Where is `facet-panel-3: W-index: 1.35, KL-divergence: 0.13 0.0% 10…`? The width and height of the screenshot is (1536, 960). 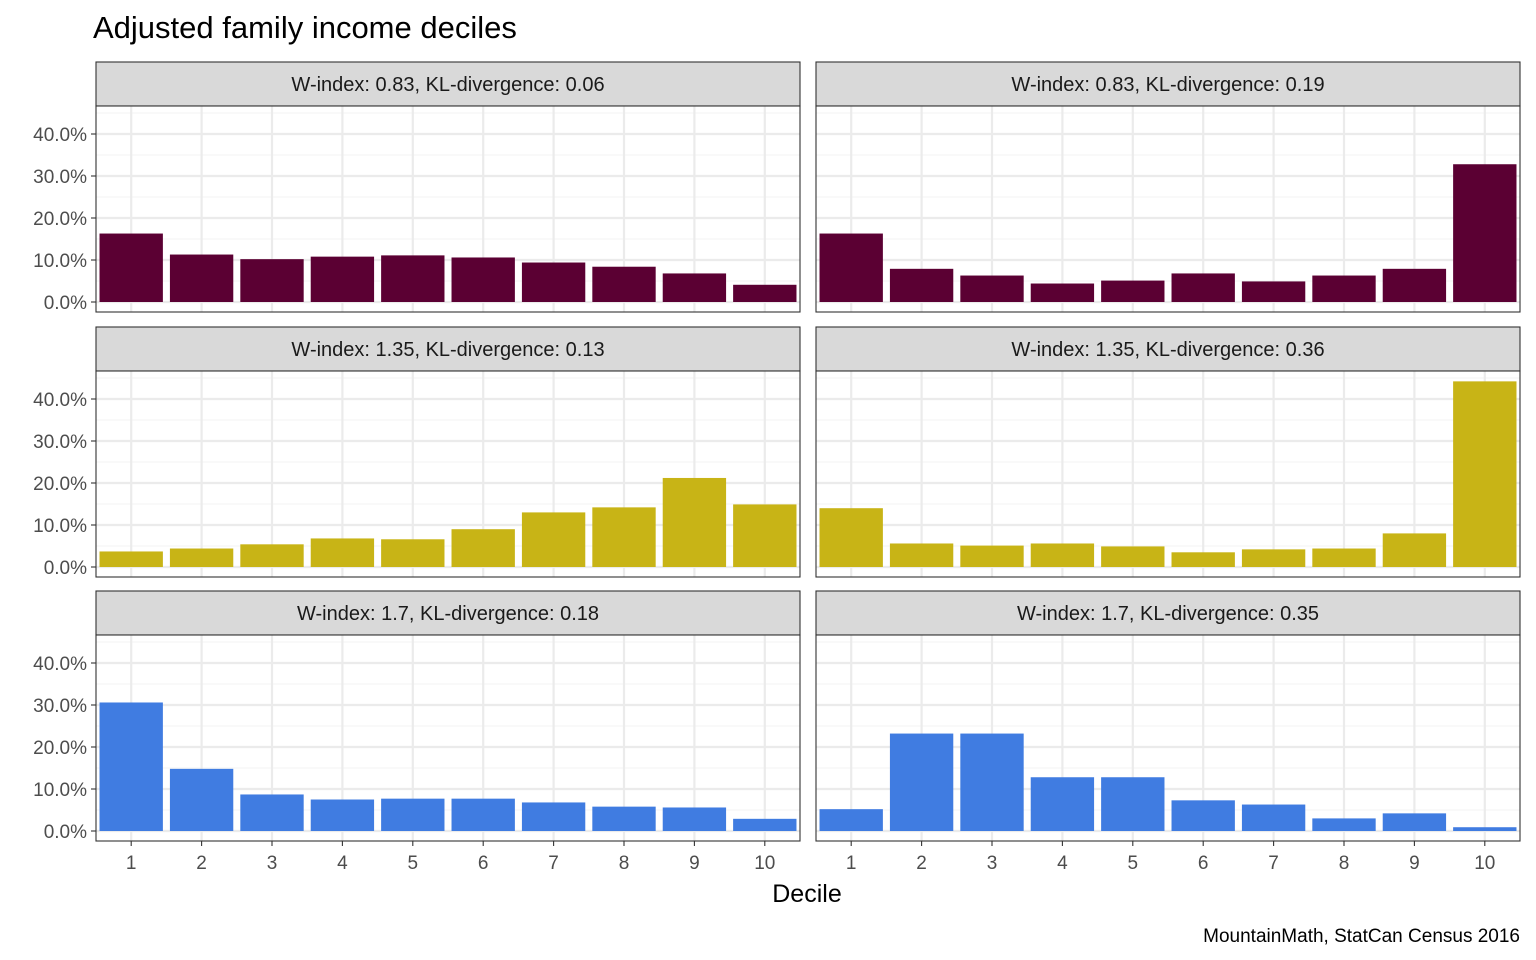 facet-panel-3: W-index: 1.35, KL-divergence: 0.13 0.0% 10… is located at coordinates (417, 452).